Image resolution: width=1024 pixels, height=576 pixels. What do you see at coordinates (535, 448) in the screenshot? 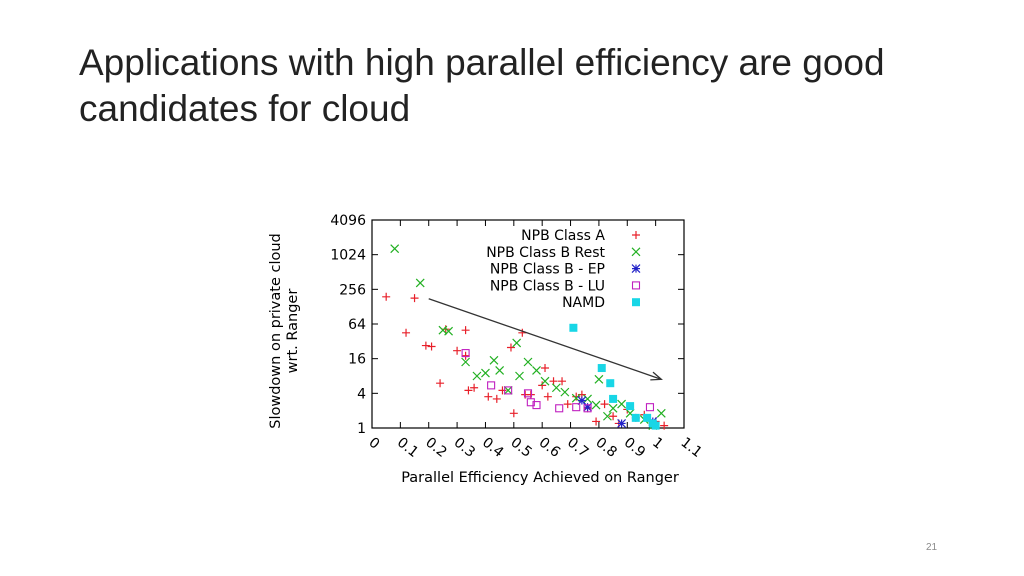
I see `x-tick-labels: 0 0.1 0.2 0.3 0.4 0.5 0.6 0.7 0.8 0.9 1 1.1` at bounding box center [535, 448].